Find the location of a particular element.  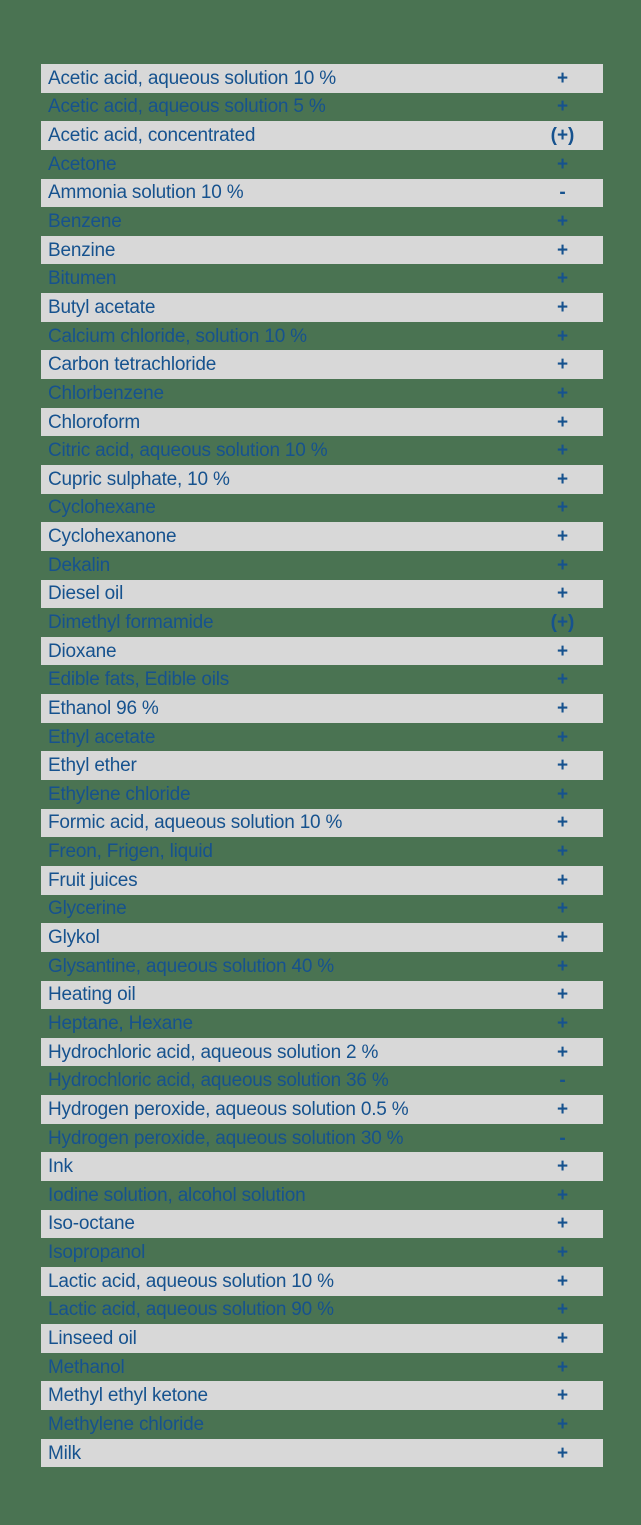

chemical-name: Acetic acid, aqueous solution 10 % is located at coordinates (192, 78).